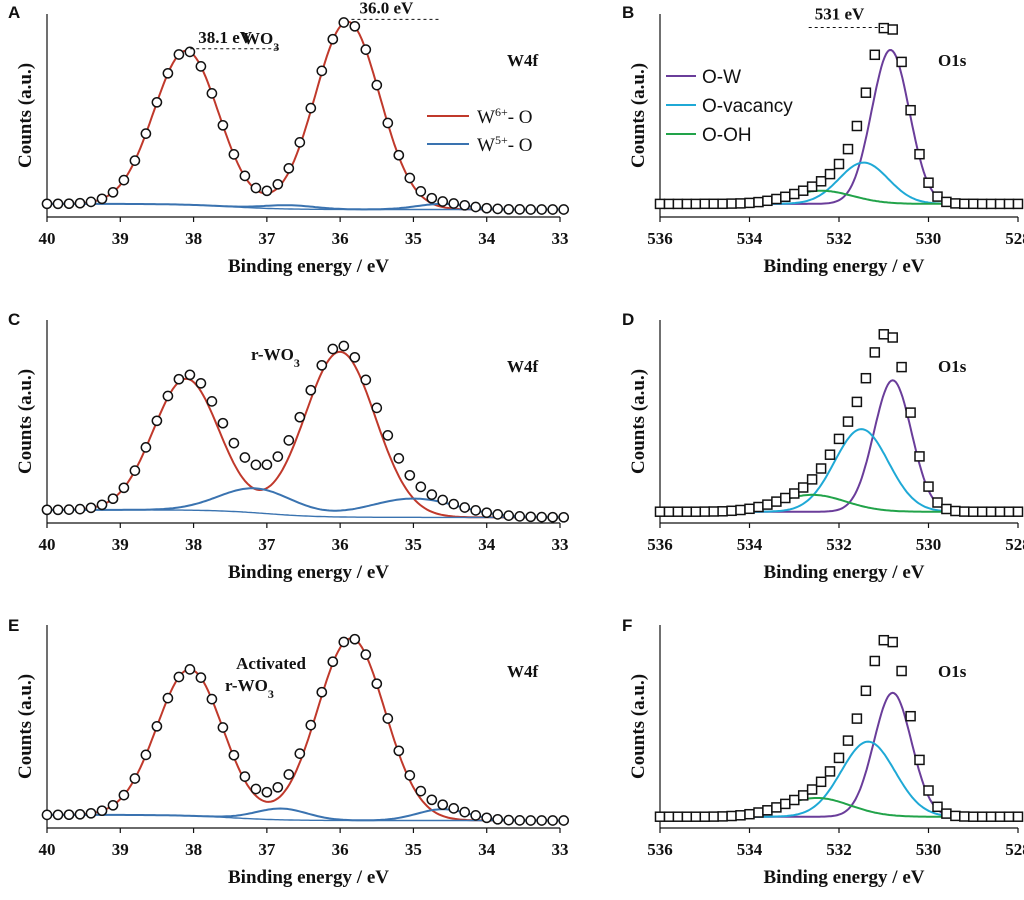  I want to click on panel-letter: E, so click(13, 625).